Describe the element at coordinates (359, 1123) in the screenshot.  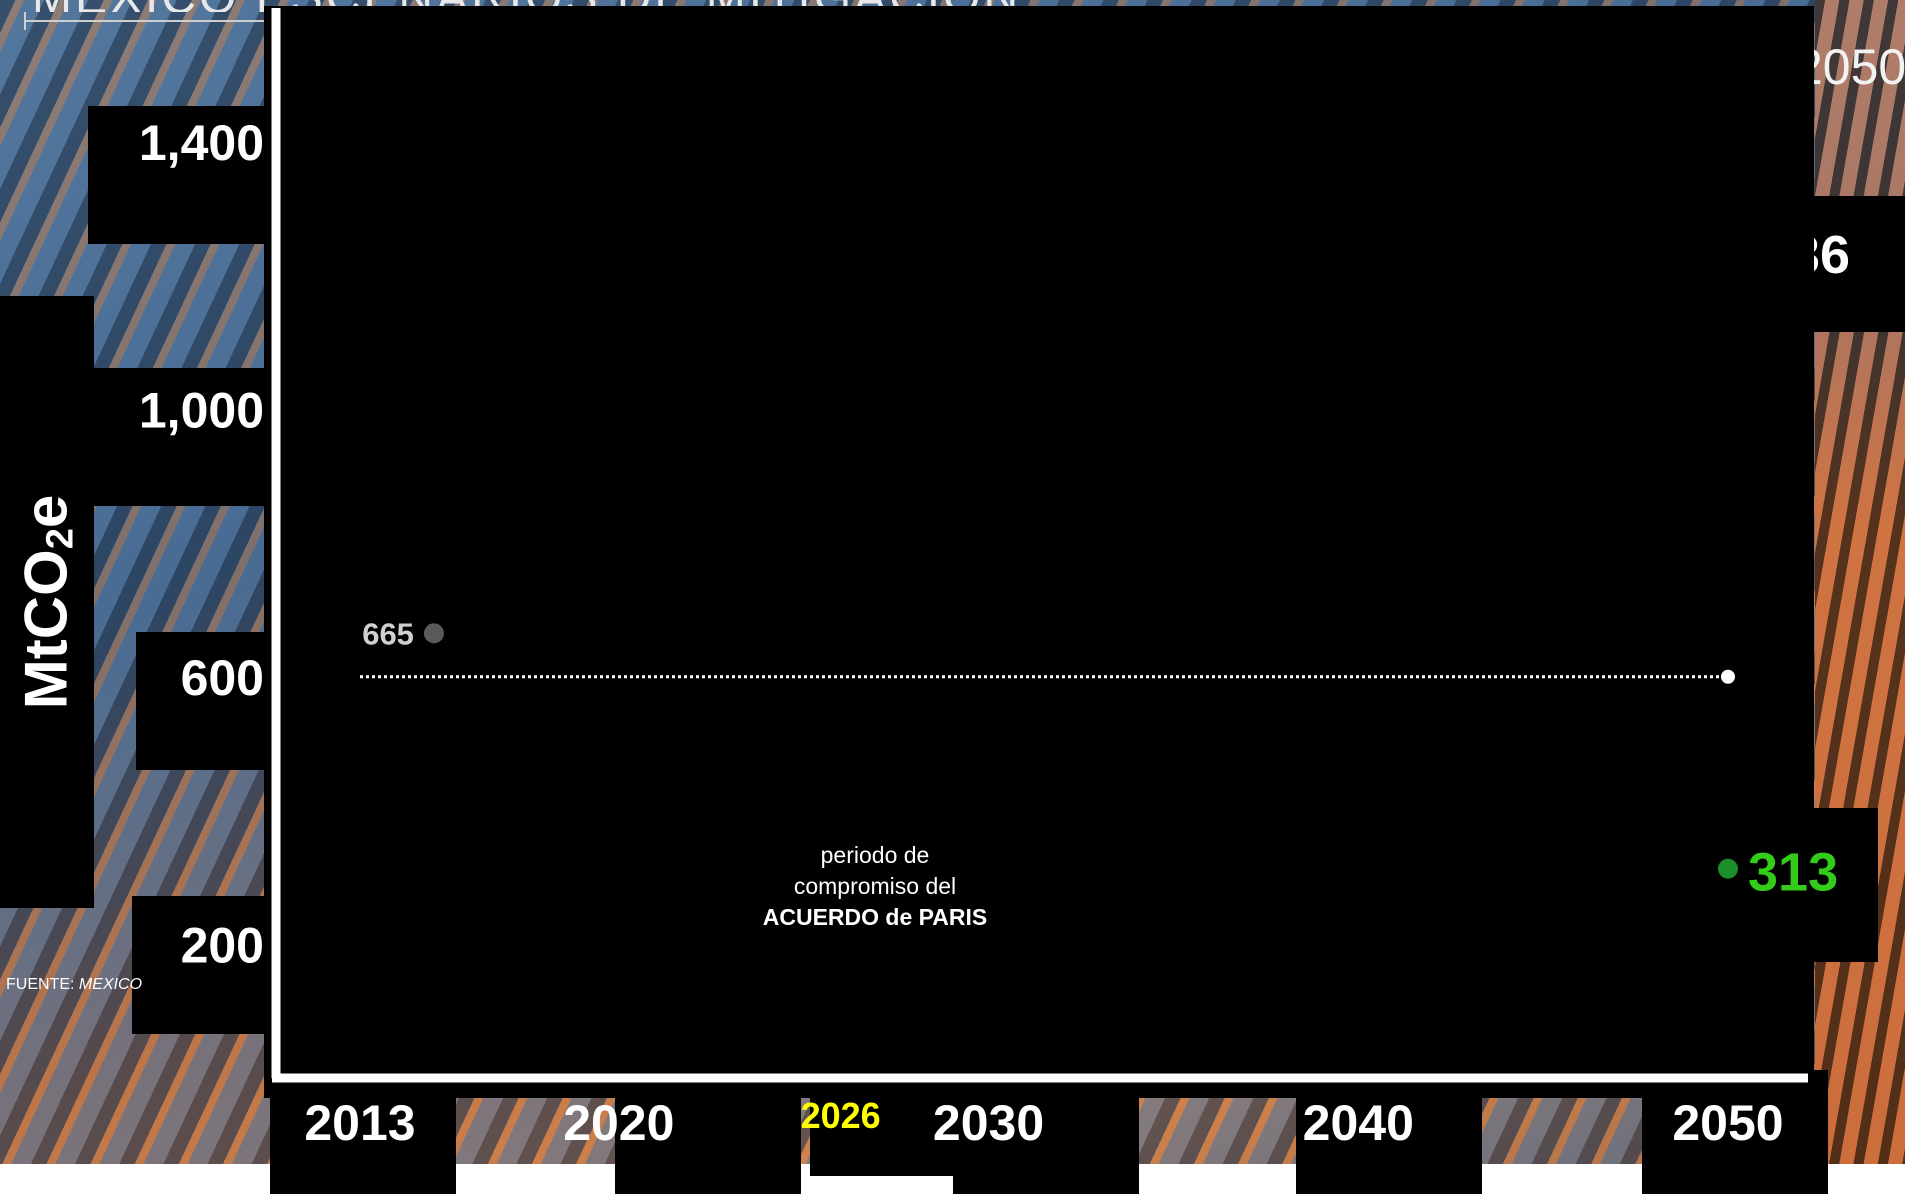
I see `x-tick-label: 2013` at that location.